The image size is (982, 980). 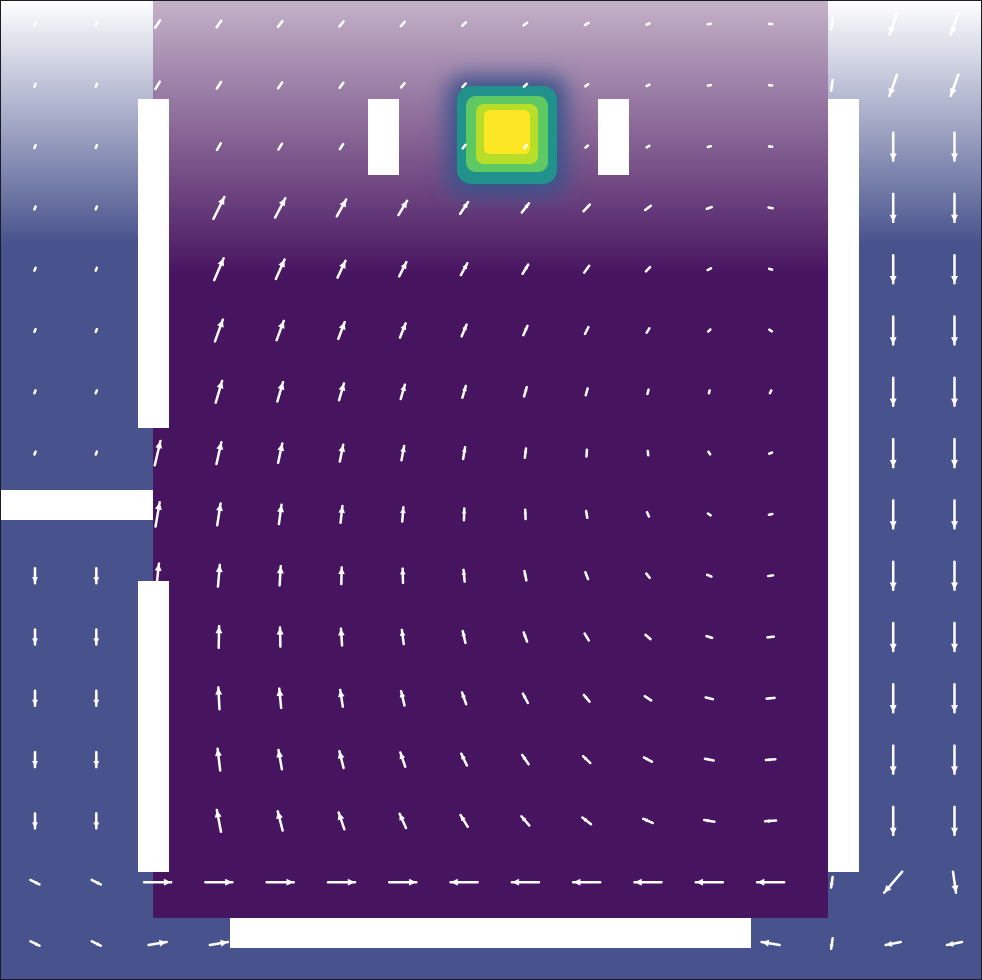 What do you see at coordinates (76, 505) in the screenshot?
I see `wall-left-shelf` at bounding box center [76, 505].